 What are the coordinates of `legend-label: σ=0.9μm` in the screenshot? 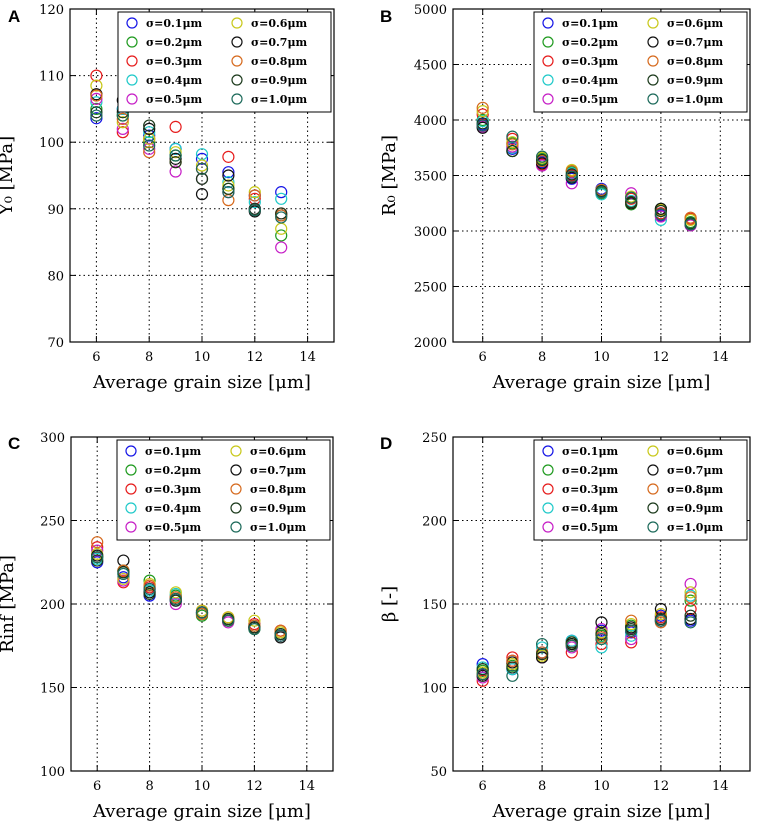 It's located at (279, 80).